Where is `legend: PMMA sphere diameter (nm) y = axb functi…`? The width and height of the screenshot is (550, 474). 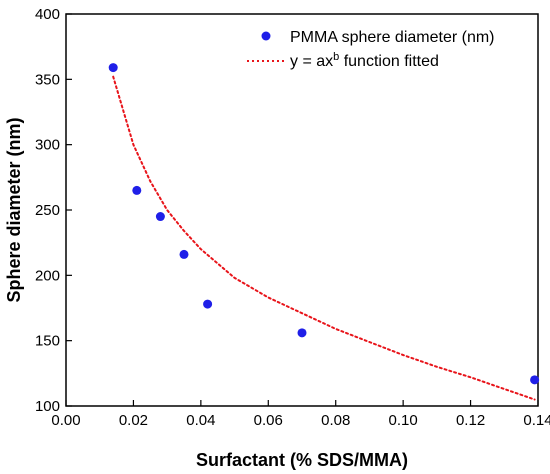 legend: PMMA sphere diameter (nm) y = axb functi… is located at coordinates (371, 49).